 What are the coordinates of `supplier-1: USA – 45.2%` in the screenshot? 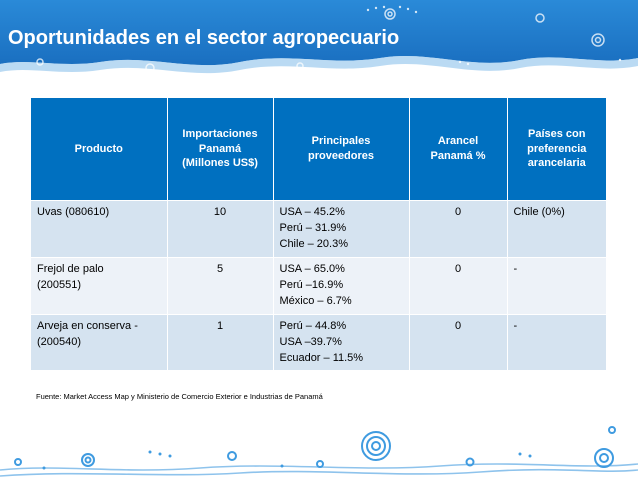 It's located at (312, 212).